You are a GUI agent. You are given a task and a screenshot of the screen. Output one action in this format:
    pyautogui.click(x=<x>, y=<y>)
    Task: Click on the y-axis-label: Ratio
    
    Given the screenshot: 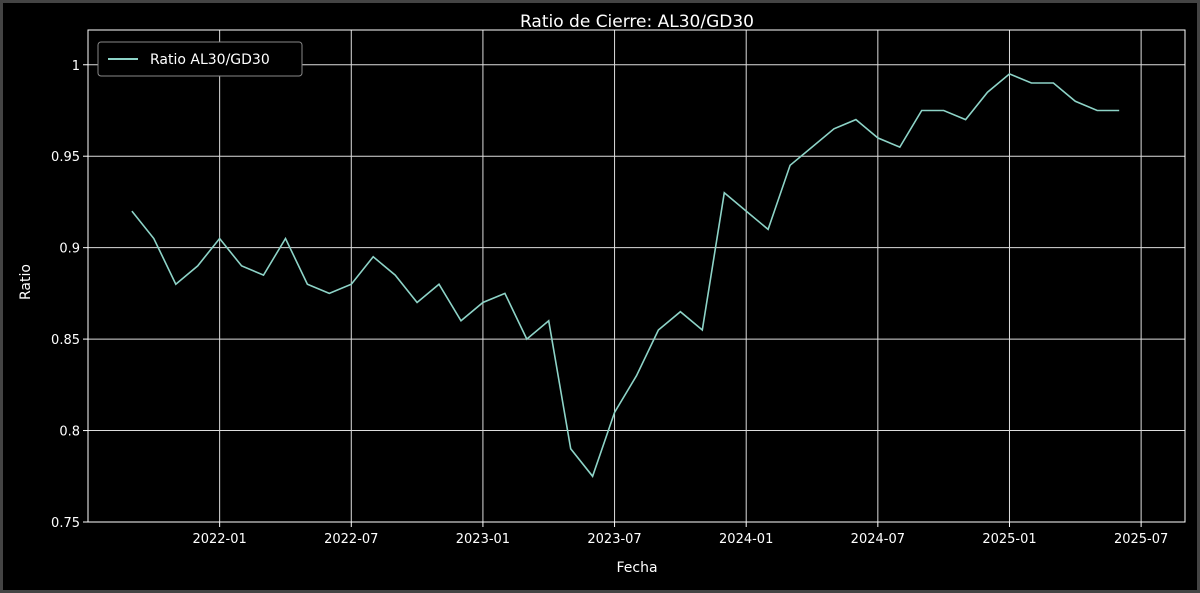 What is the action you would take?
    pyautogui.click(x=26, y=282)
    